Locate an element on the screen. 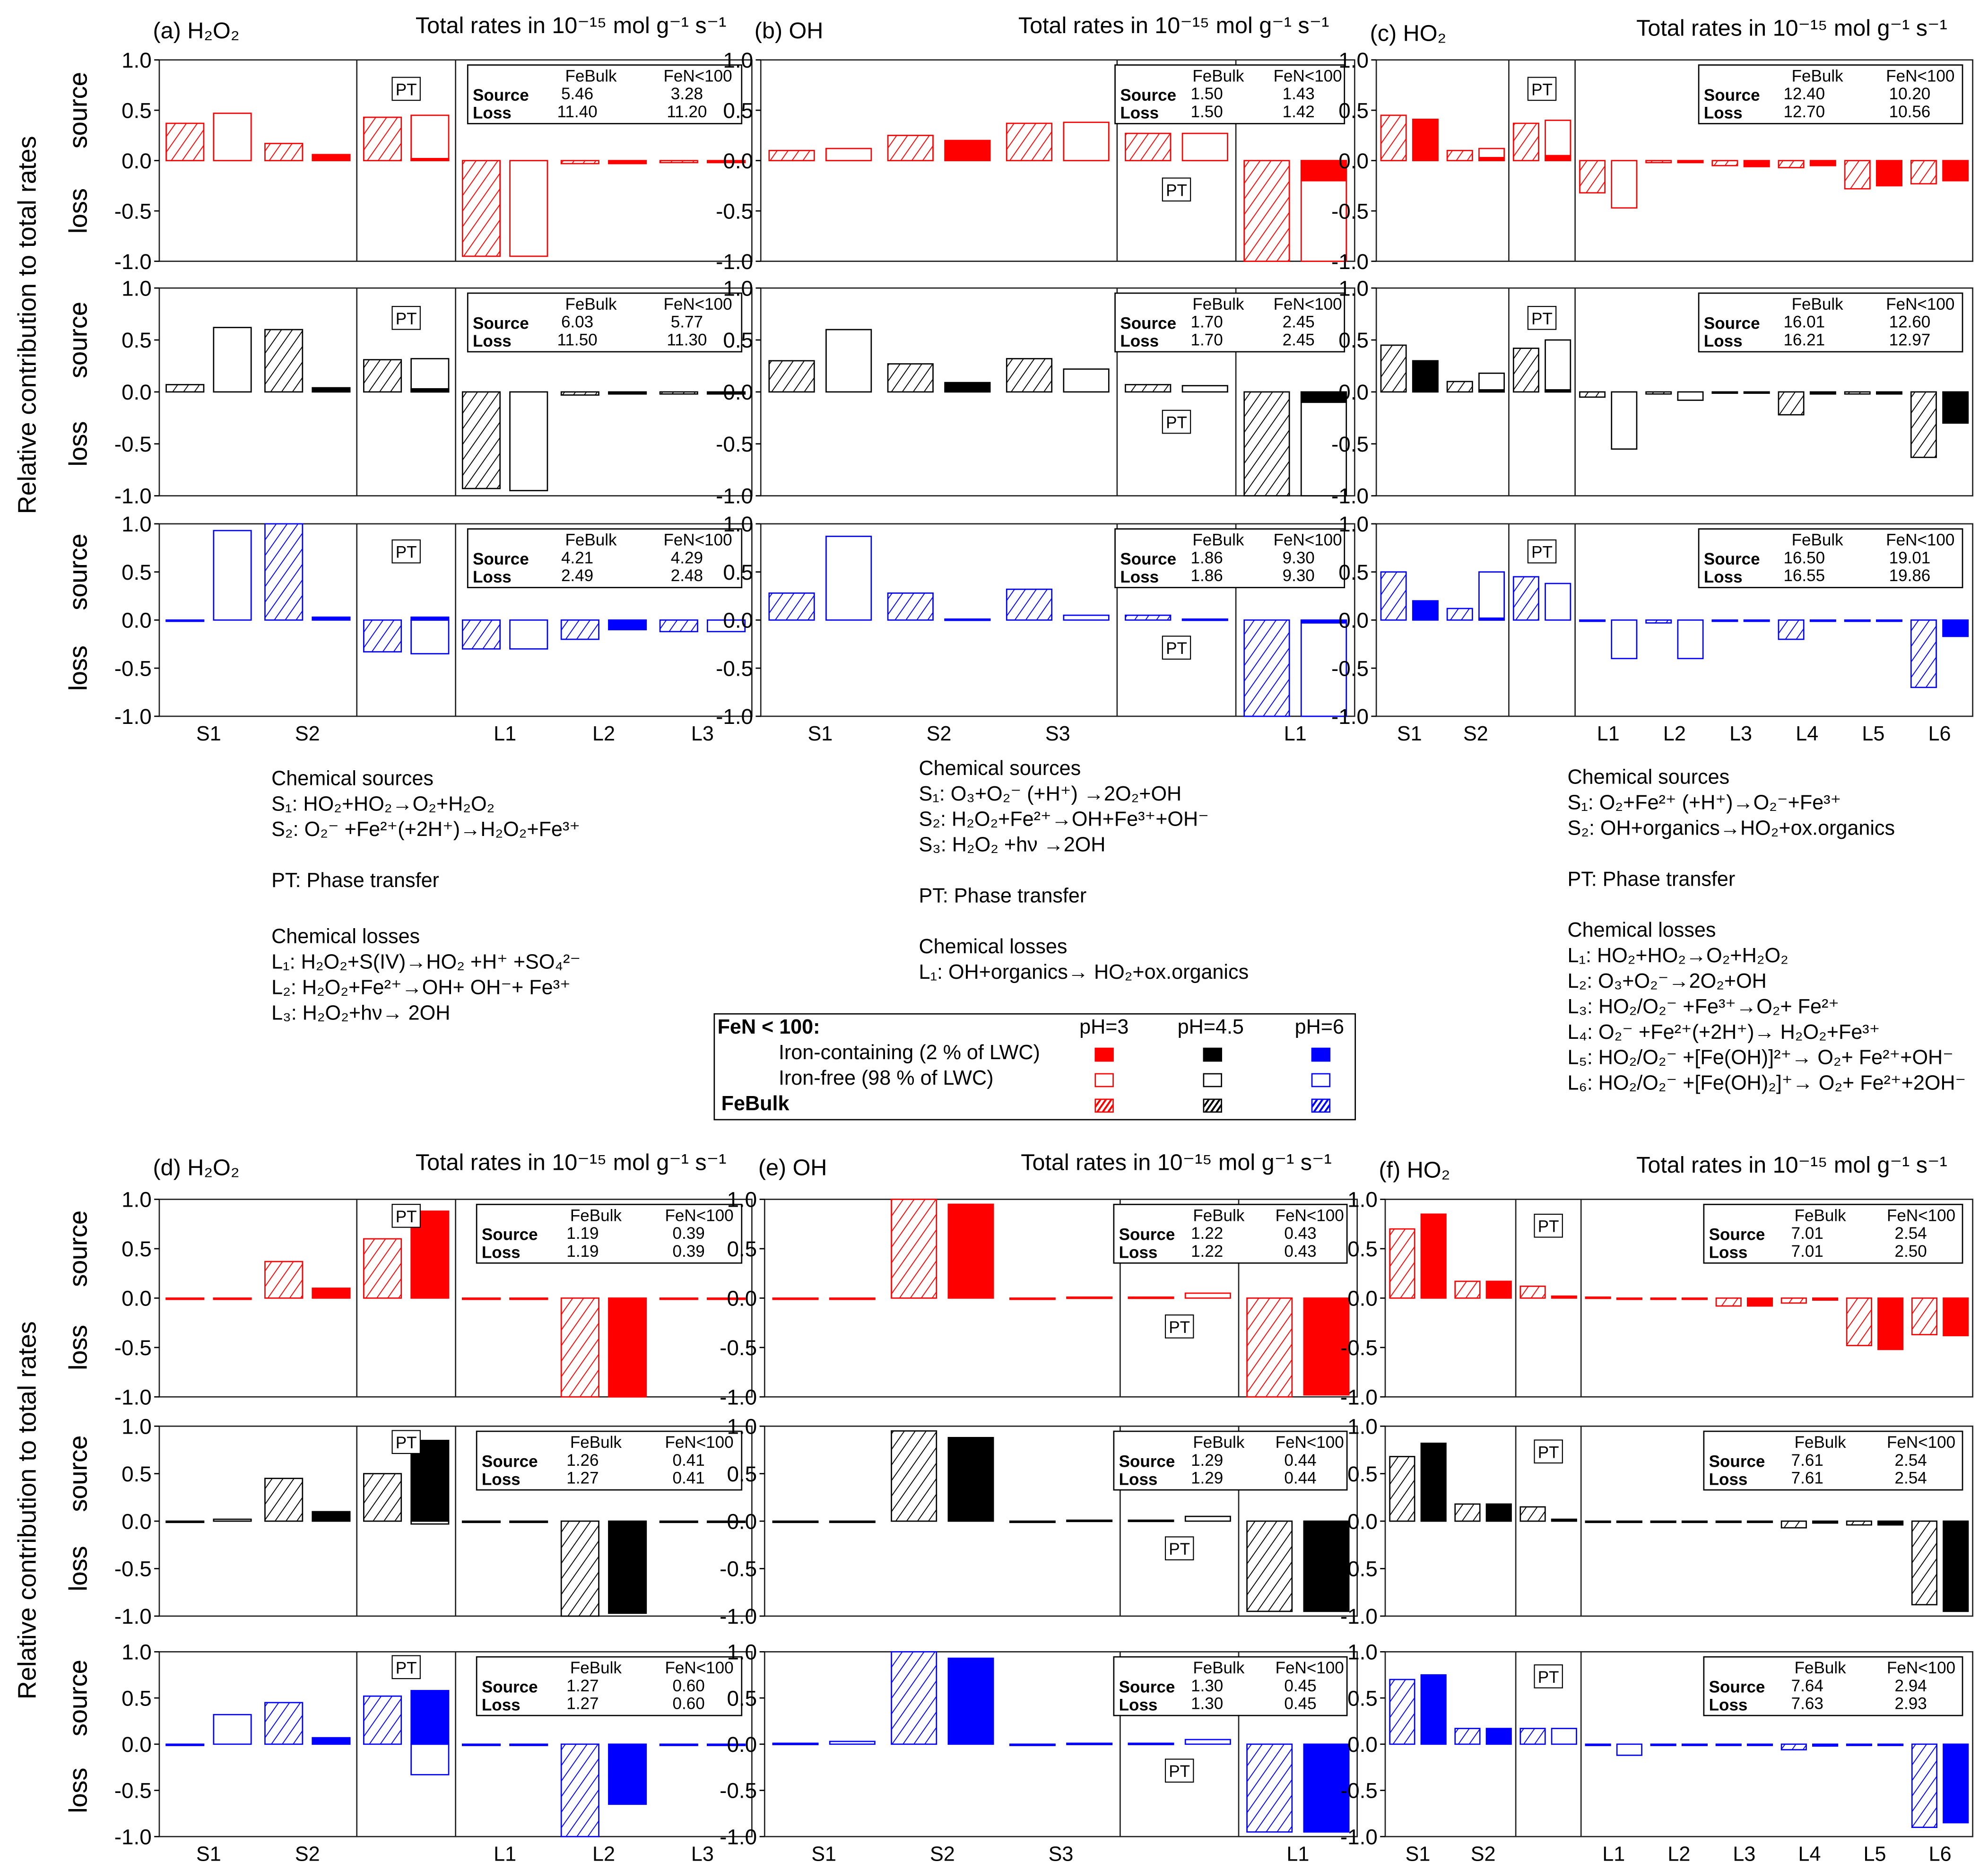 This screenshot has width=1988, height=1871. table-label-source: Source is located at coordinates (1147, 1687).